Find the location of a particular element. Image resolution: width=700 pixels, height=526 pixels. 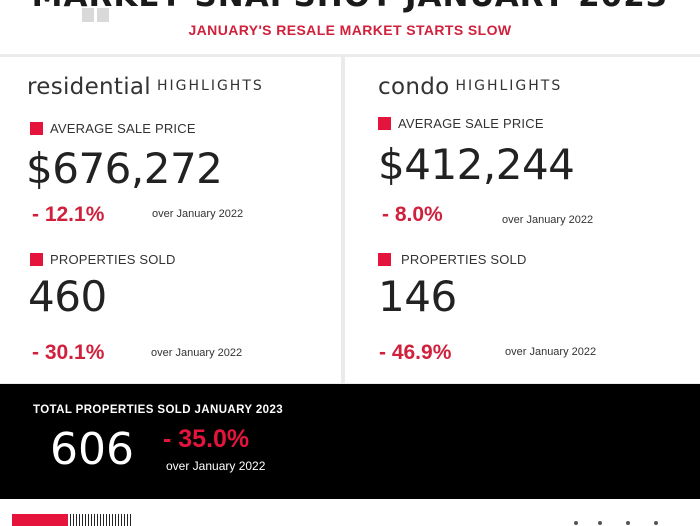

condo-heading: condo HIGHLIGHTS is located at coordinates (470, 87).